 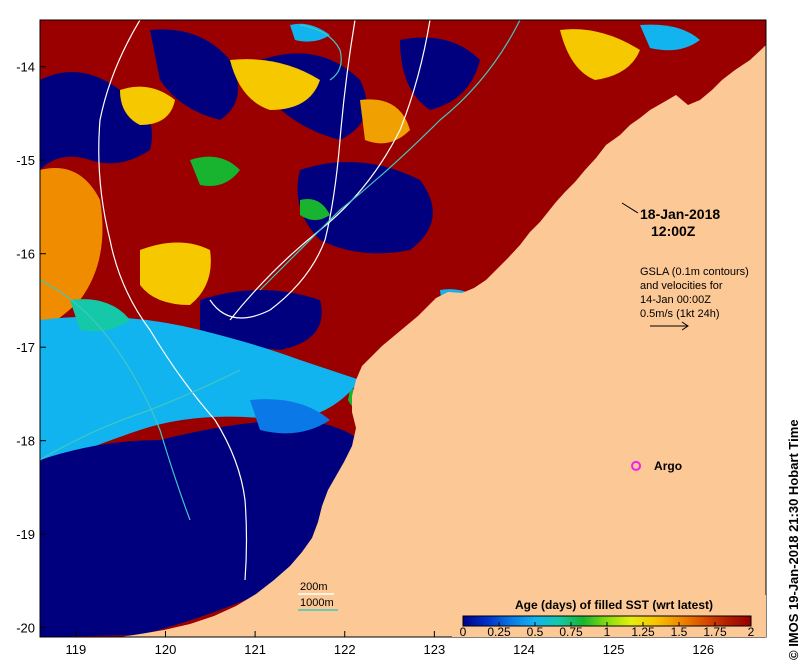 I want to click on longitude-axis: 119 120 121 122 123 124 125 126, so click(x=389, y=644).